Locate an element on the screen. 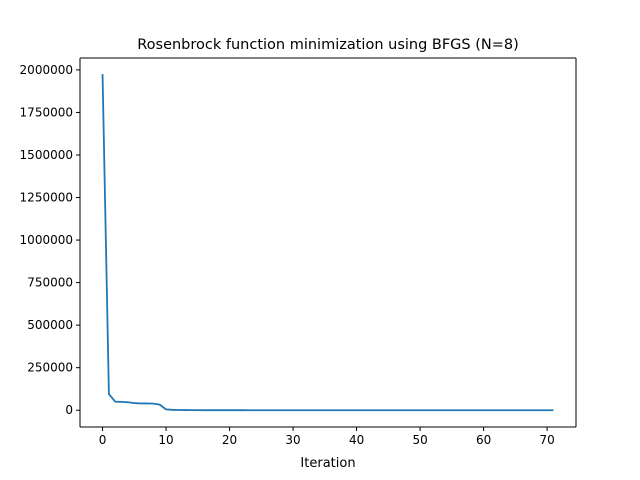  x-tick-label: 10 is located at coordinates (165, 440).